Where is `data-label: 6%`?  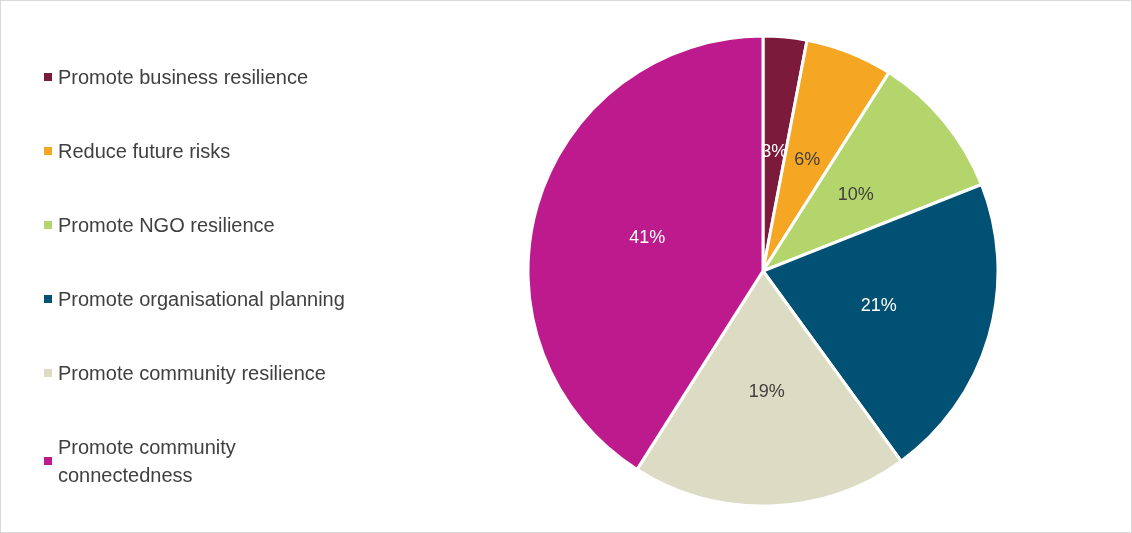 data-label: 6% is located at coordinates (807, 158).